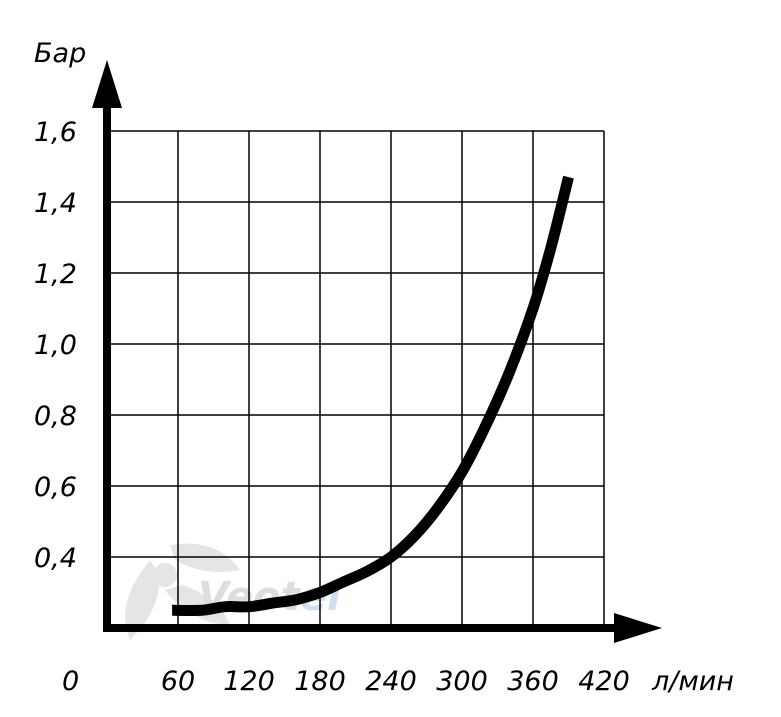  Describe the element at coordinates (107, 84) in the screenshot. I see `y-axis-arrow-icon` at that location.